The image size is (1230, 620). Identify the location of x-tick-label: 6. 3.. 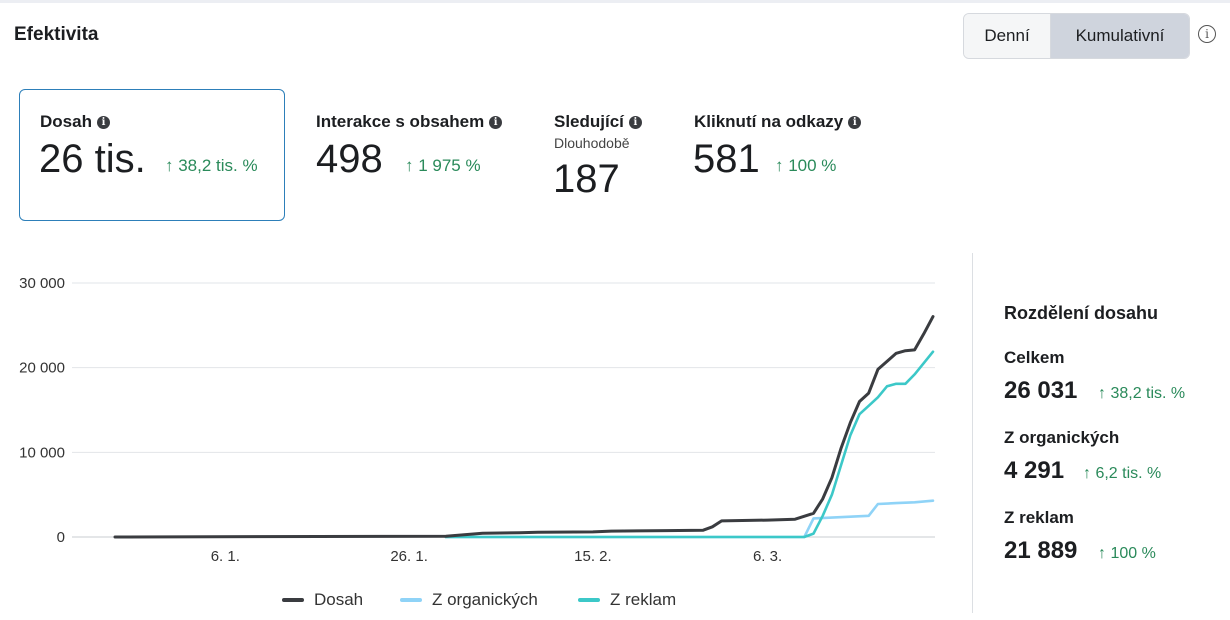
(767, 556).